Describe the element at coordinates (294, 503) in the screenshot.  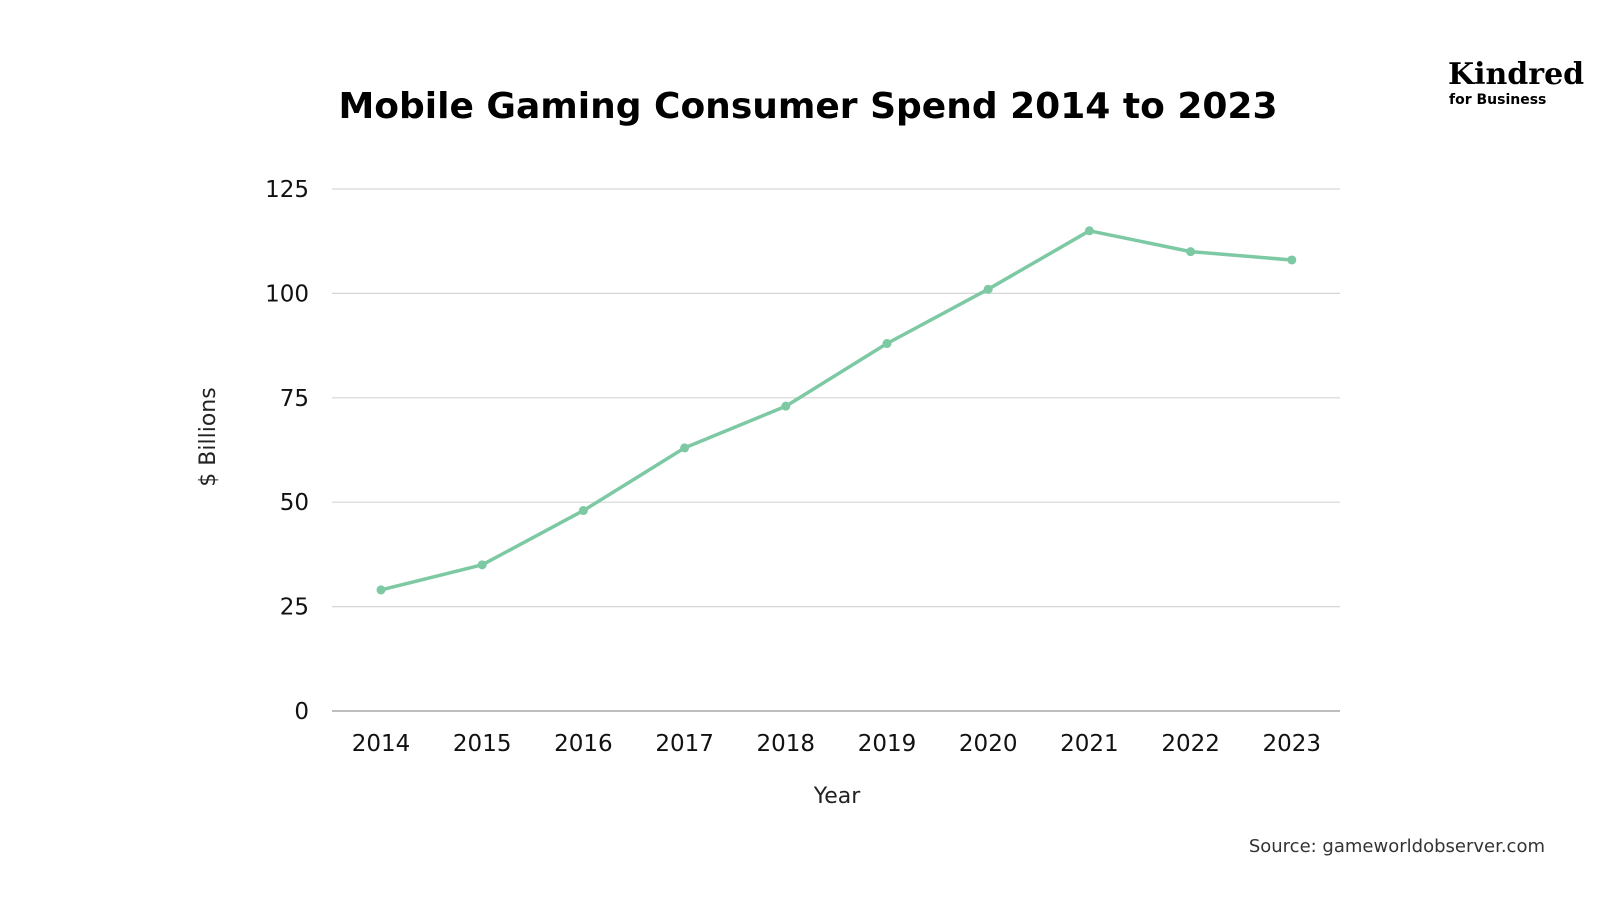
I see `y-tick-label: 50` at that location.